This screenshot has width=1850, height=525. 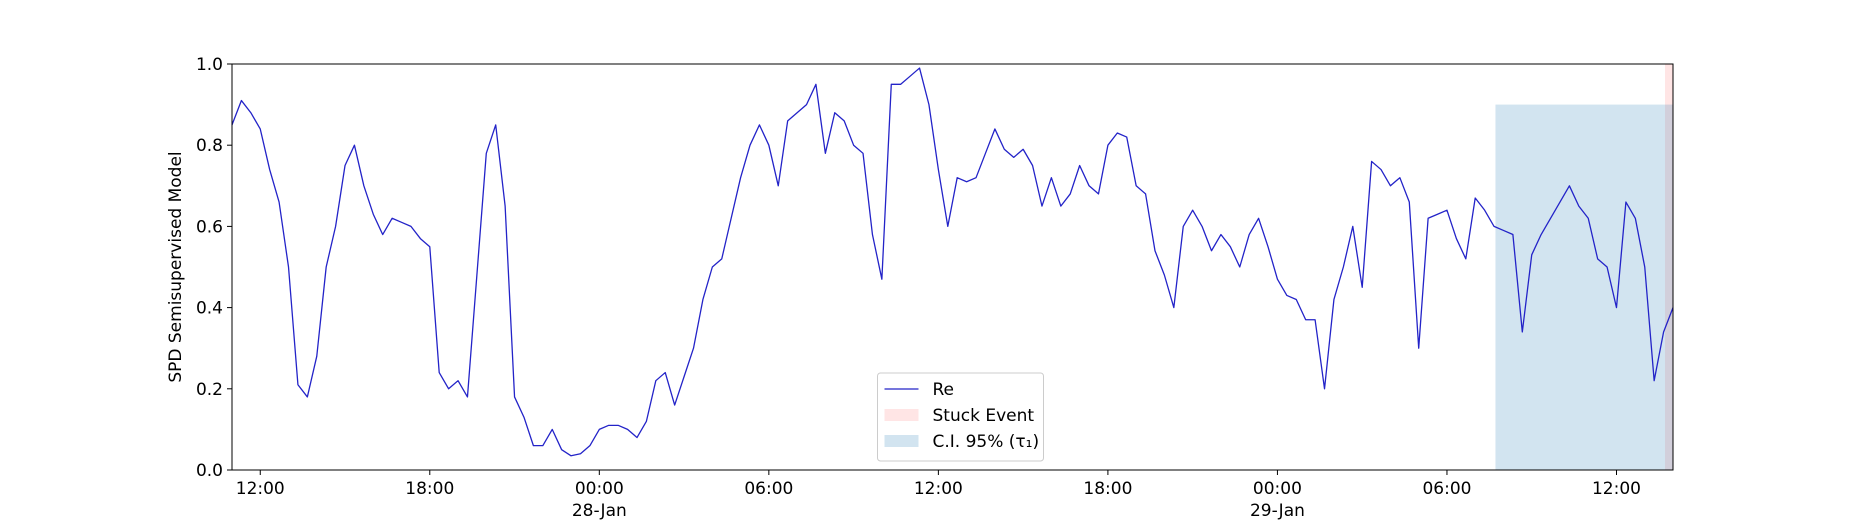 I want to click on legend: Re Stuck Event C.I. 95% (τ₁), so click(x=960, y=417).